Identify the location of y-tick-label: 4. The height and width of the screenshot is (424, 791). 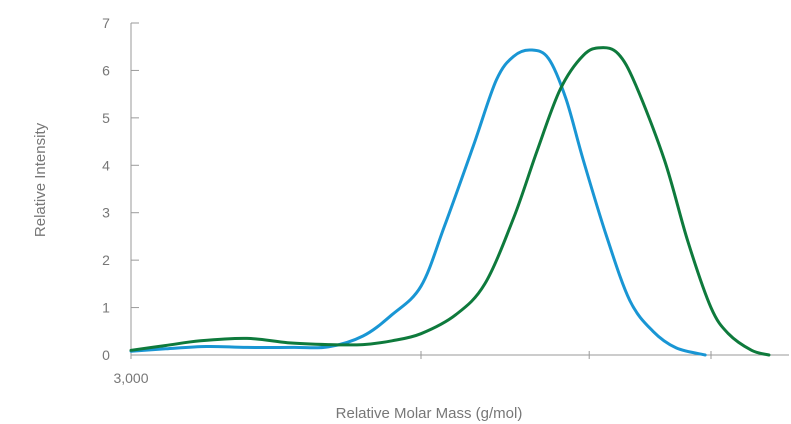
(106, 165).